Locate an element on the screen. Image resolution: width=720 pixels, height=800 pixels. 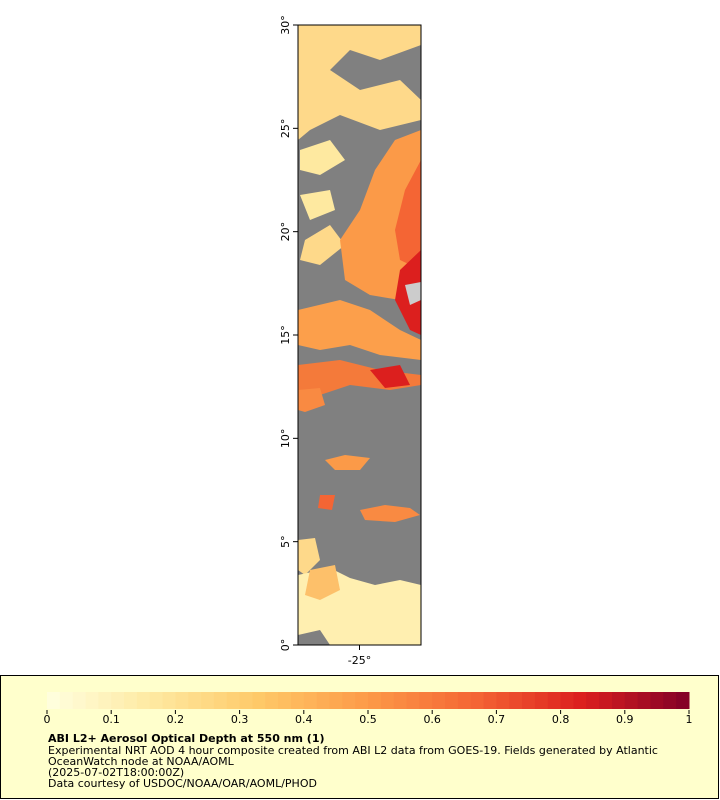
colorbar-tick-label: 0.8 is located at coordinates (561, 719).